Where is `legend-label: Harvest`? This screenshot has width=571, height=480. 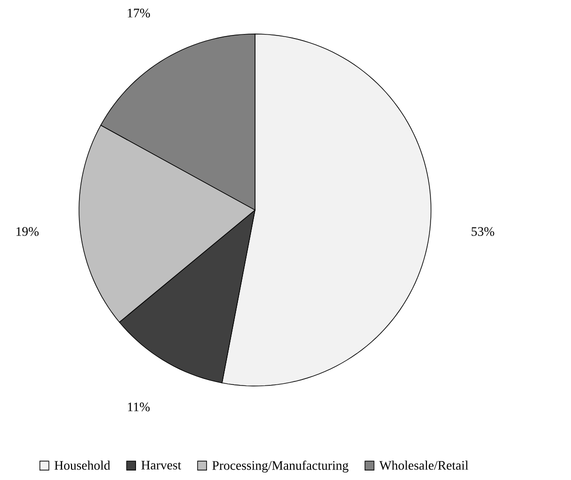
legend-label: Harvest is located at coordinates (161, 465).